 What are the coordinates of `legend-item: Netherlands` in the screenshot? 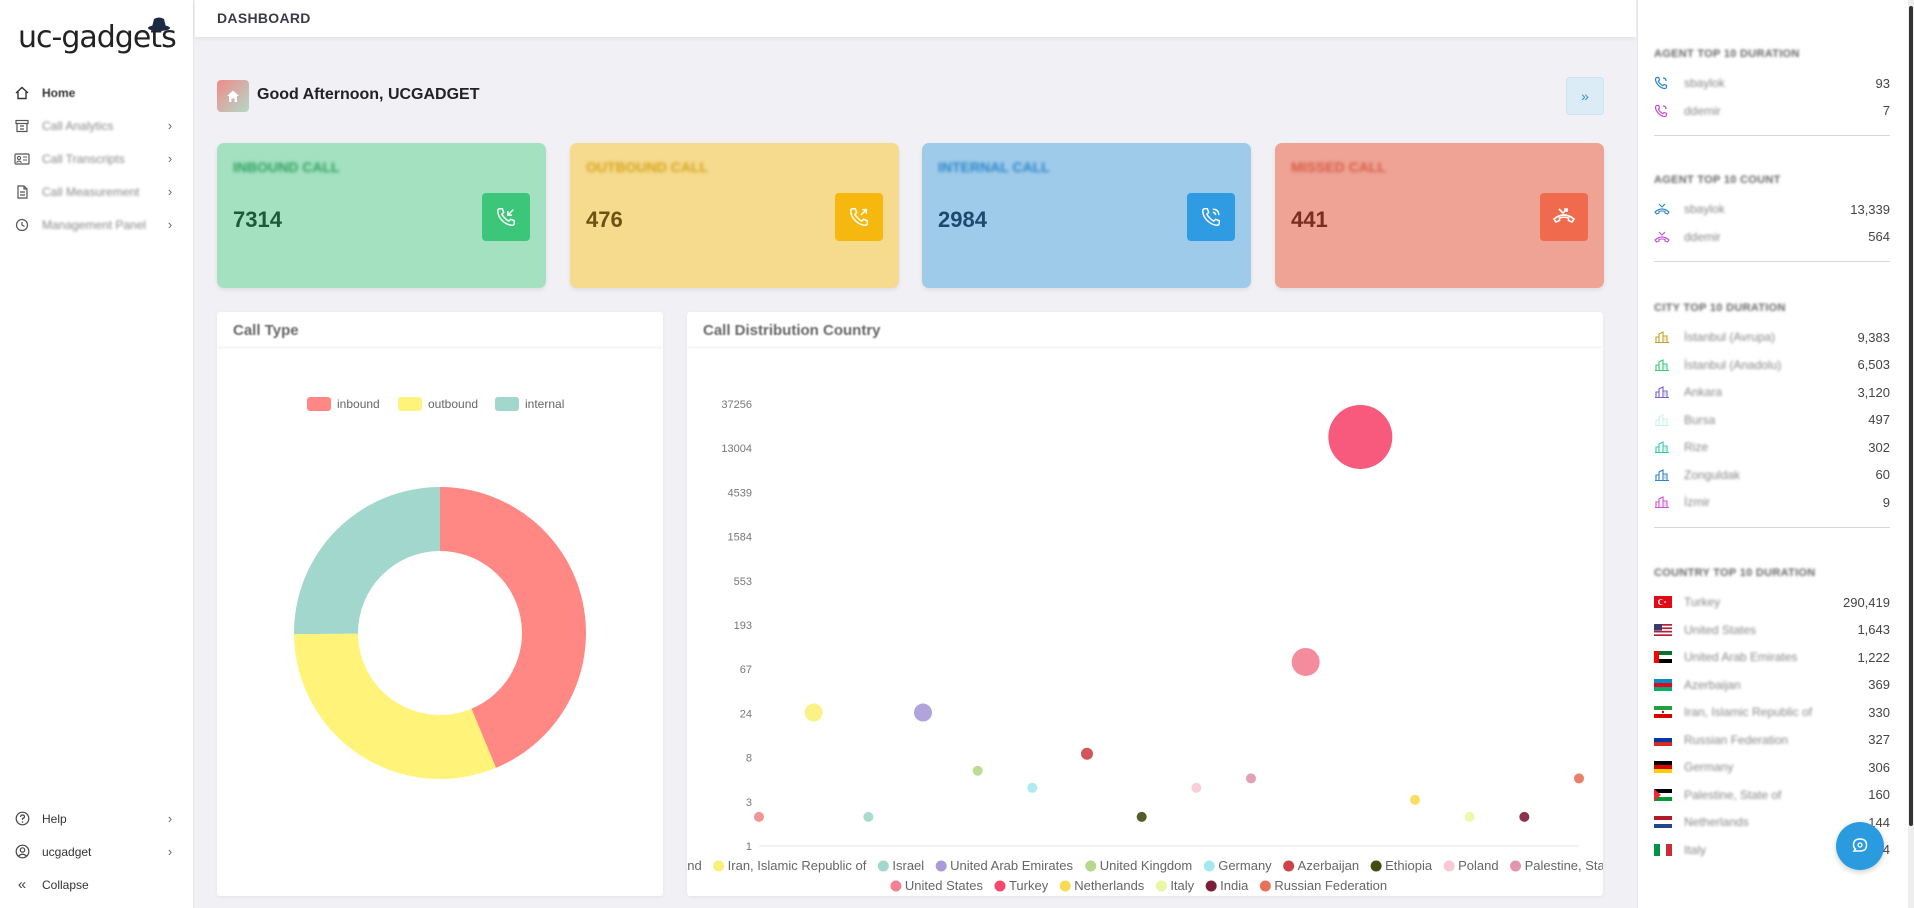 It's located at (1102, 885).